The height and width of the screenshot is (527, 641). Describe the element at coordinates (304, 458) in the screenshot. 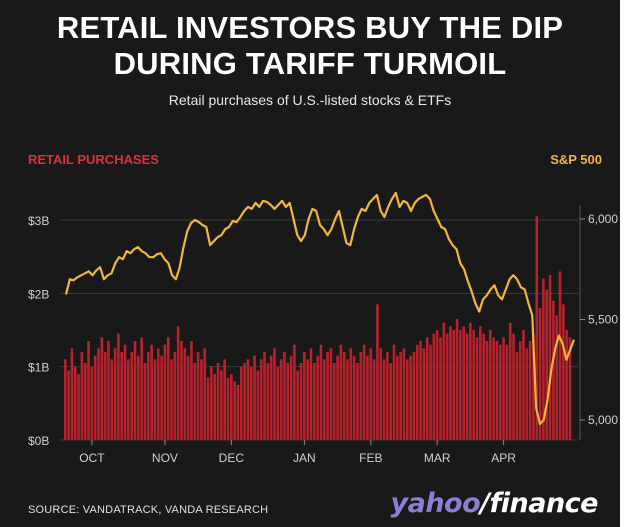

I see `month-label-jan: JAN` at that location.